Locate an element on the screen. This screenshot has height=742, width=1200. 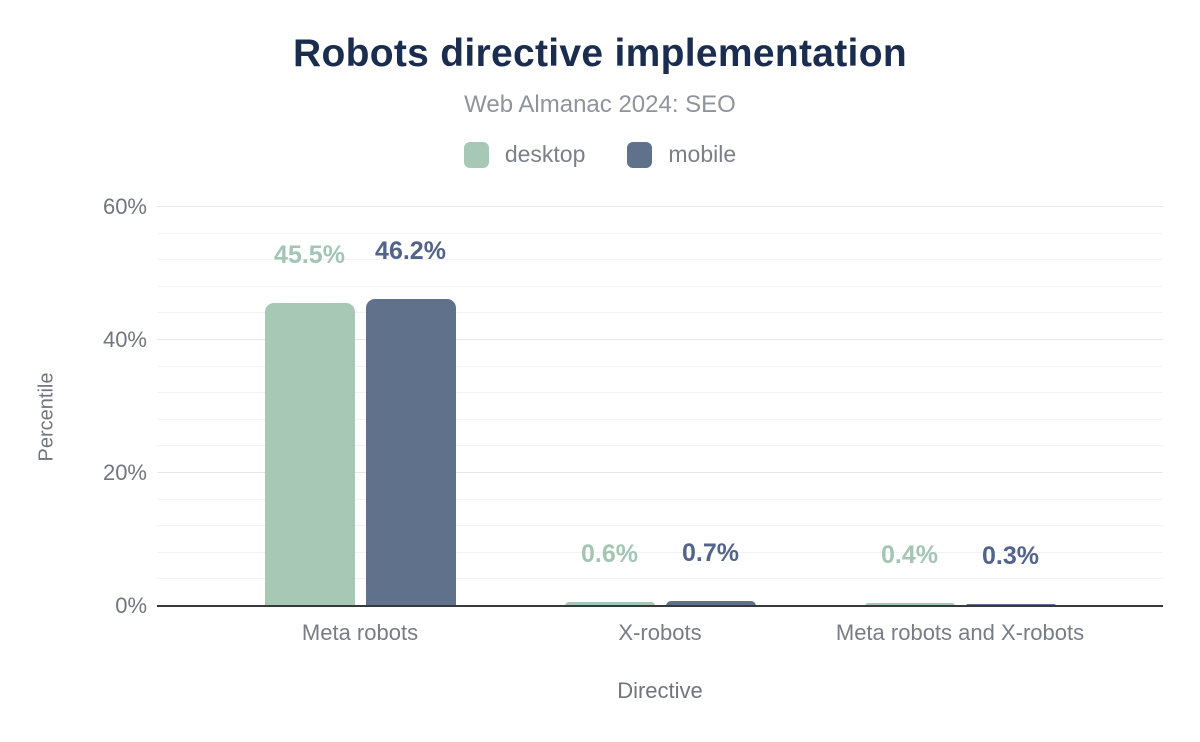
chart-title: Robots directive implementation is located at coordinates (600, 53).